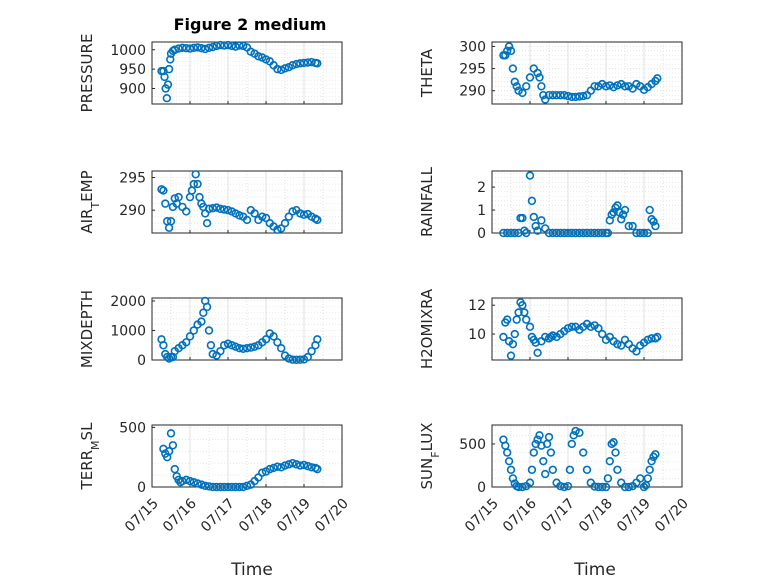 The image size is (778, 583). I want to click on y-tick-label: 0, so click(141, 361).